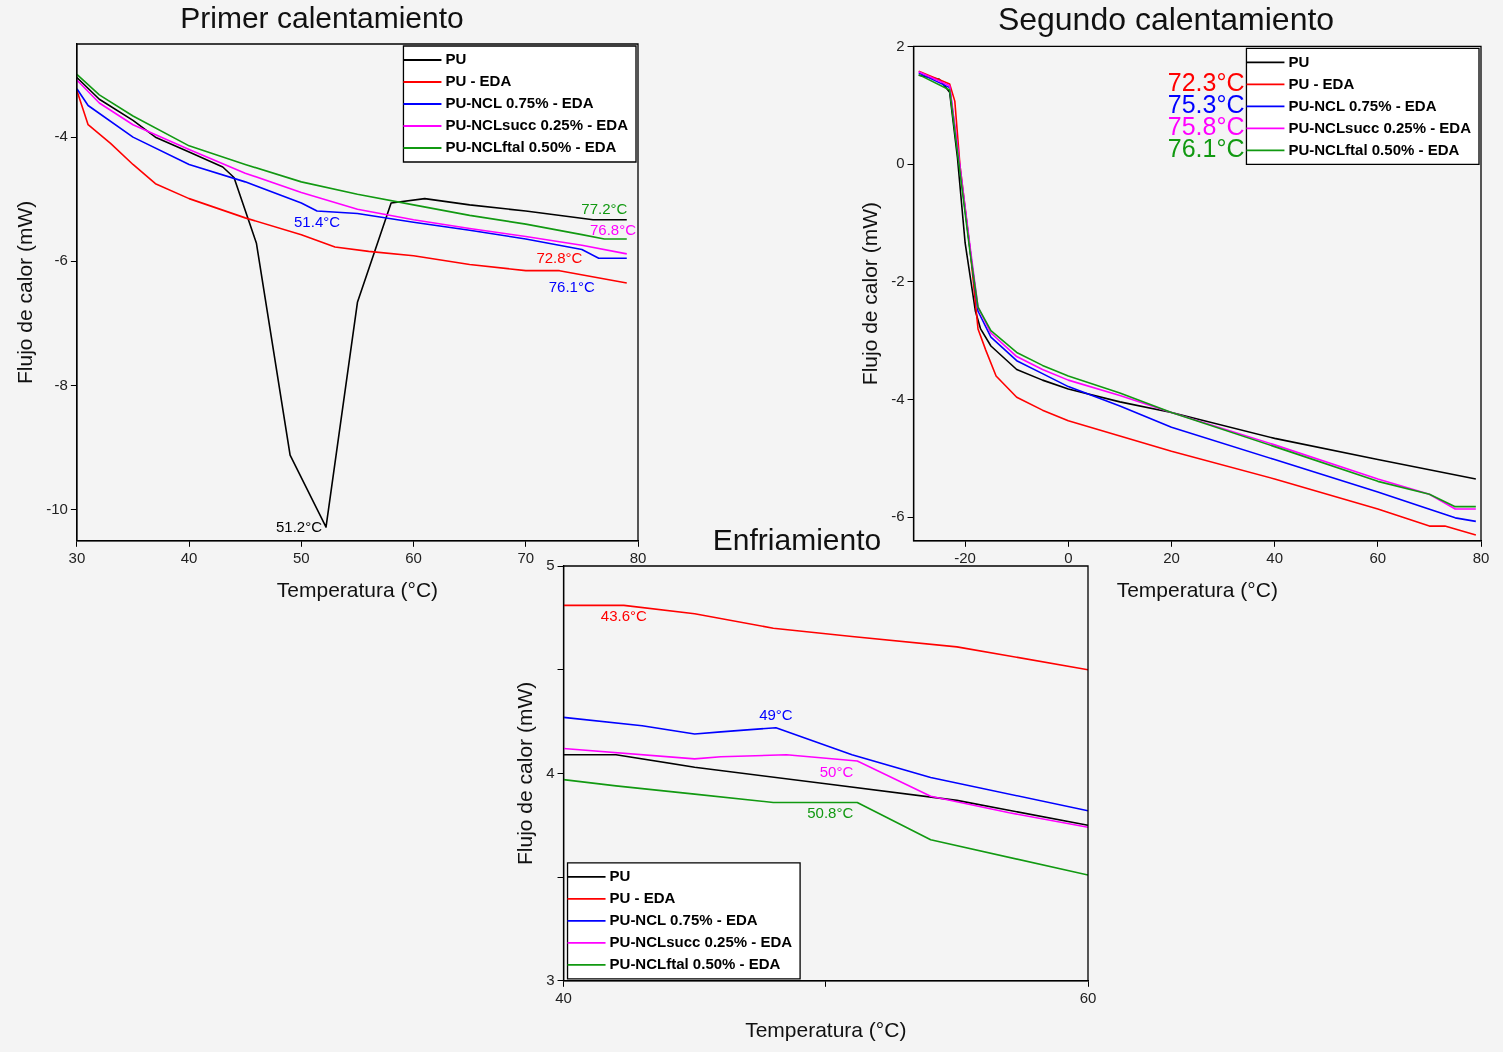 Image resolution: width=1503 pixels, height=1052 pixels. Describe the element at coordinates (836, 771) in the screenshot. I see `annotation: 50°C` at that location.